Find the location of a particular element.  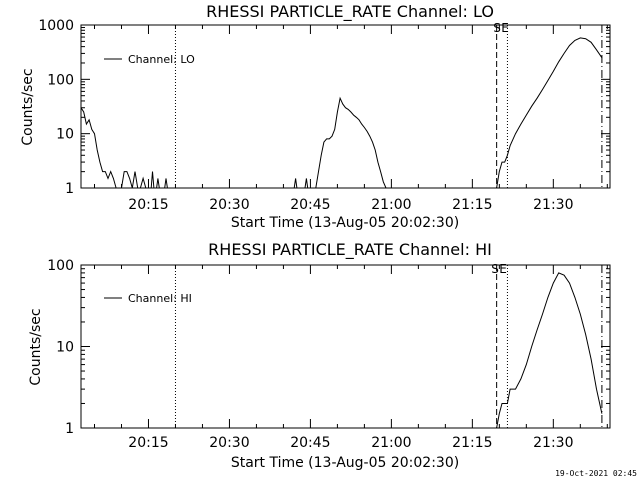

y-tick-label-hi: 100 is located at coordinates (60, 266).